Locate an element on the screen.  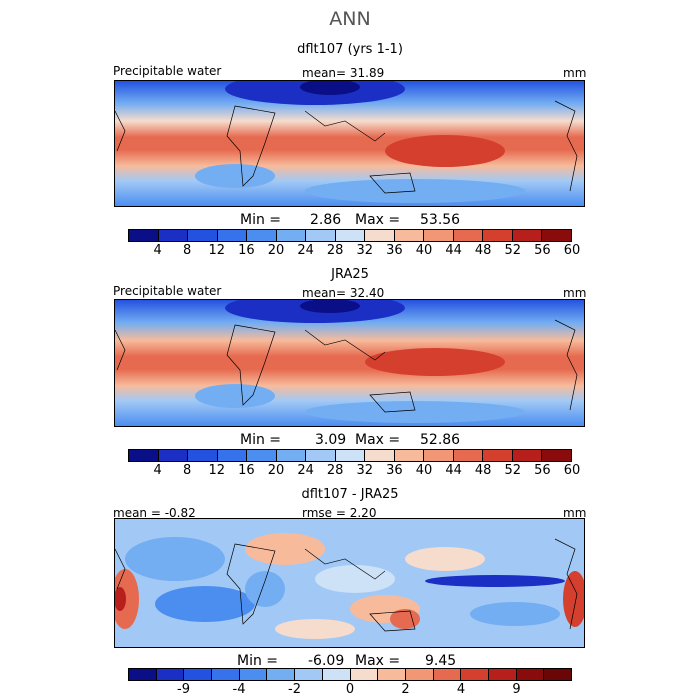
colorbar-tick-label: 12 is located at coordinates (217, 250).